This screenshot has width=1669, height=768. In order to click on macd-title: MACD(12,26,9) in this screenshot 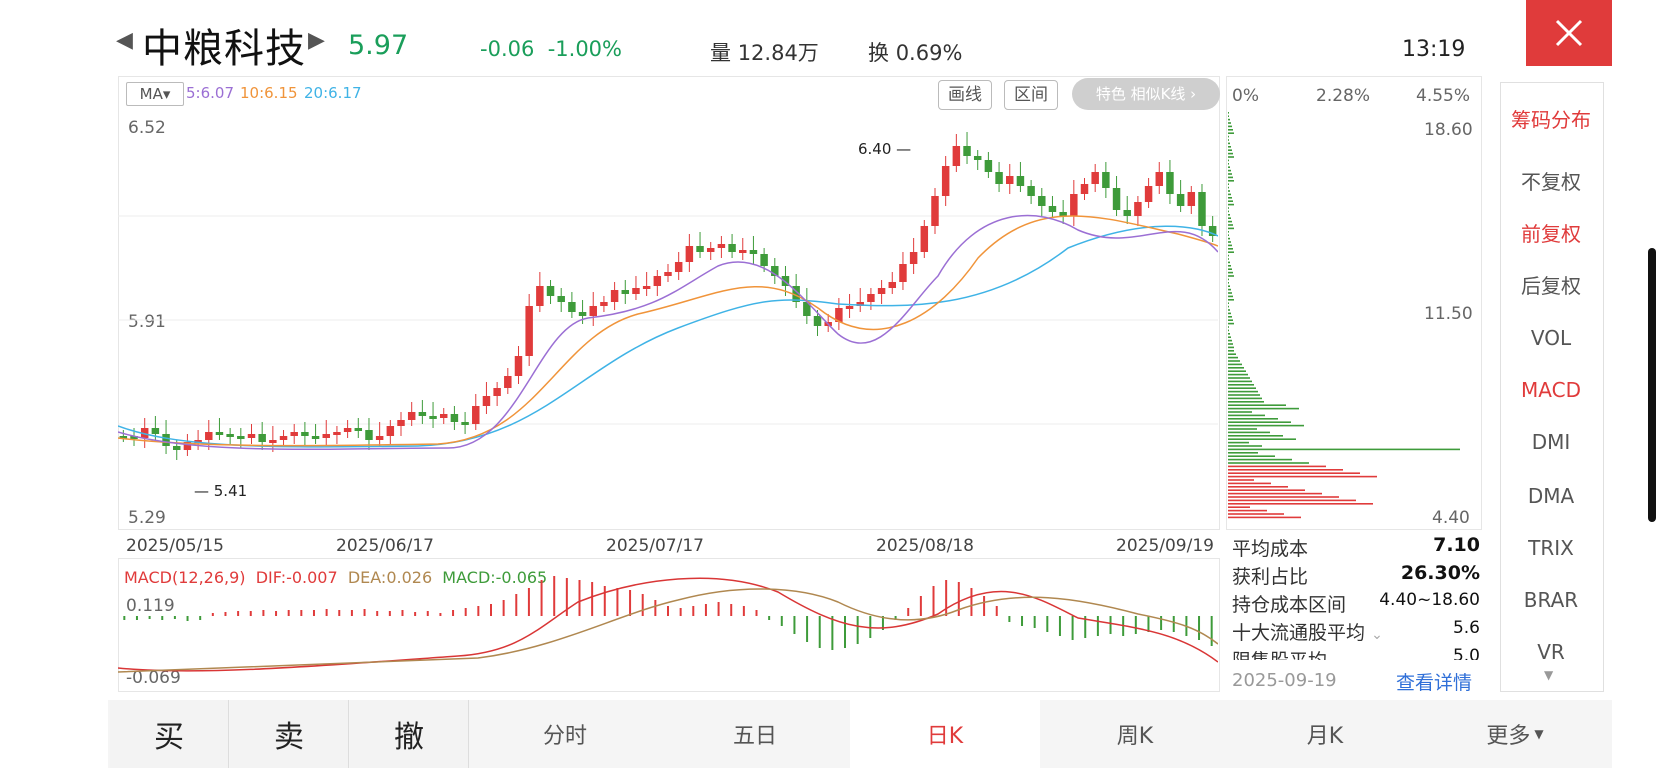, I will do `click(185, 577)`.